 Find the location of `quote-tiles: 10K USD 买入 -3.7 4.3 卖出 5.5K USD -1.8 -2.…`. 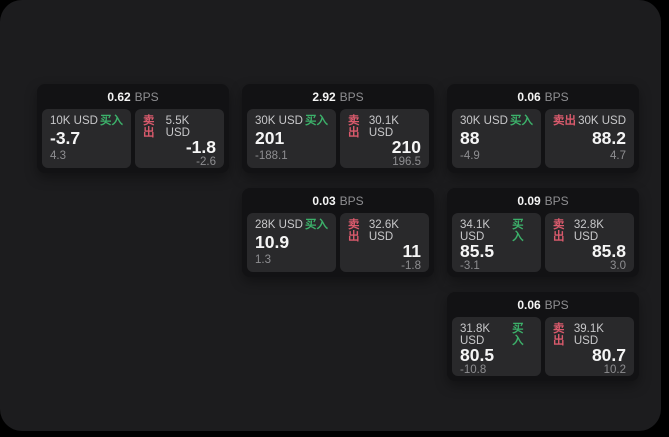

quote-tiles: 10K USD 买入 -3.7 4.3 卖出 5.5K USD -1.8 -2.… is located at coordinates (133, 138).